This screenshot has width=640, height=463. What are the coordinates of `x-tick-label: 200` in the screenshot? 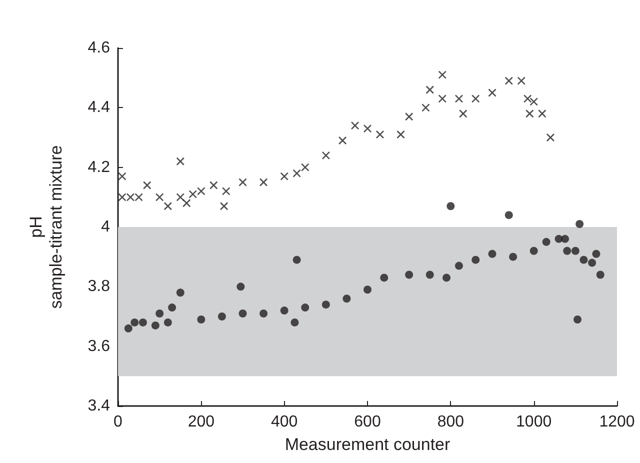 It's located at (201, 422).